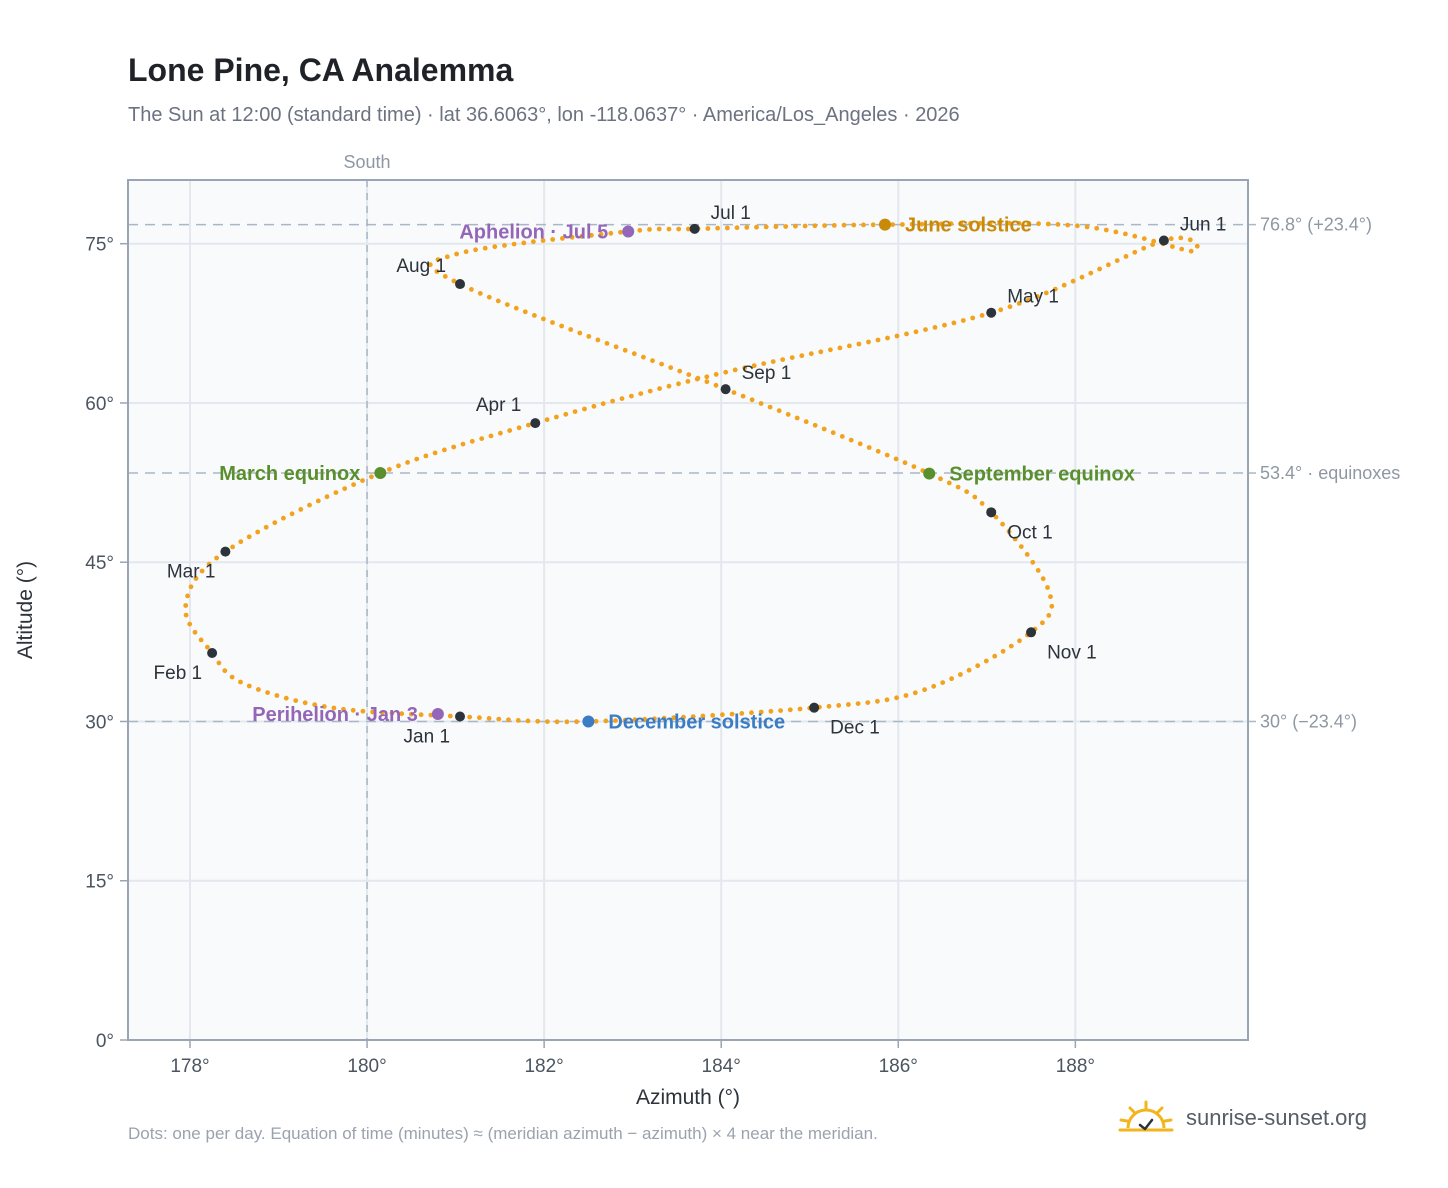  What do you see at coordinates (1075, 1066) in the screenshot?
I see `x-tick-label: 188°` at bounding box center [1075, 1066].